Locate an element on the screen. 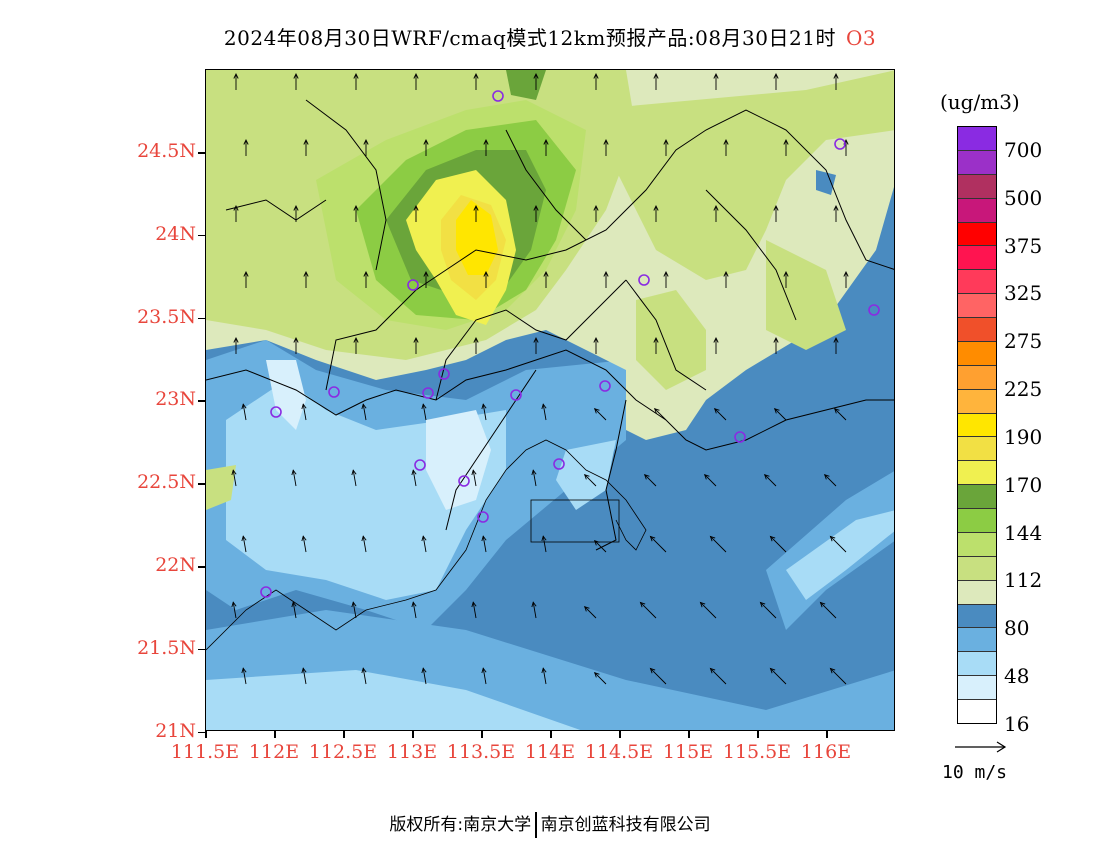 The width and height of the screenshot is (1100, 850). lon-label-8: 115.5E is located at coordinates (757, 752).